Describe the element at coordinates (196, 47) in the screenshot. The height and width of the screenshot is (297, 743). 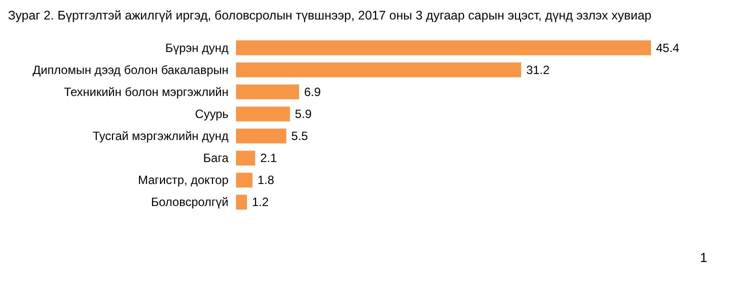
I see `y-tick-label: Бүрэн дунд` at that location.